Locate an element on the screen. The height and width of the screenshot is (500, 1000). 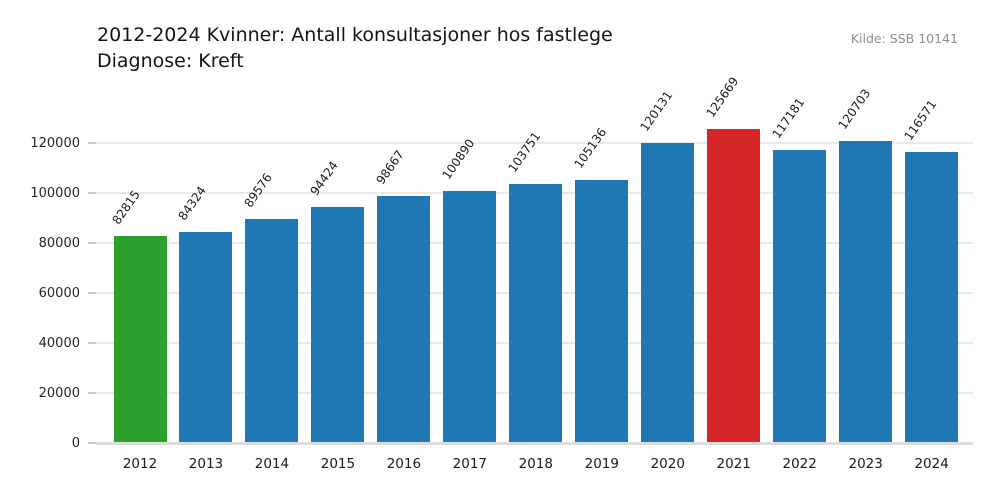
x-tick-label-2021: 2021 is located at coordinates (733, 464).